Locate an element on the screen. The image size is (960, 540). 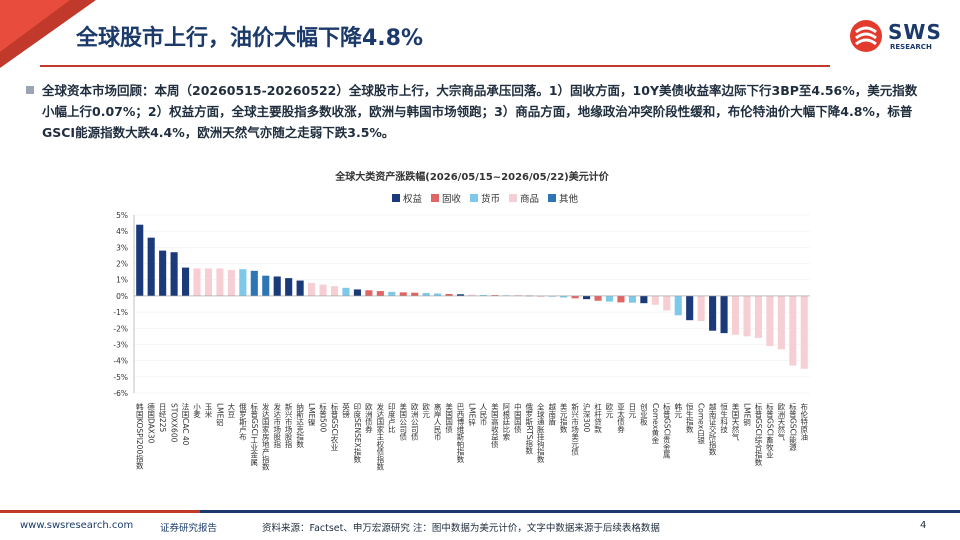
x-tick-label-14: 纳斯达克指数 is located at coordinates (299, 426).